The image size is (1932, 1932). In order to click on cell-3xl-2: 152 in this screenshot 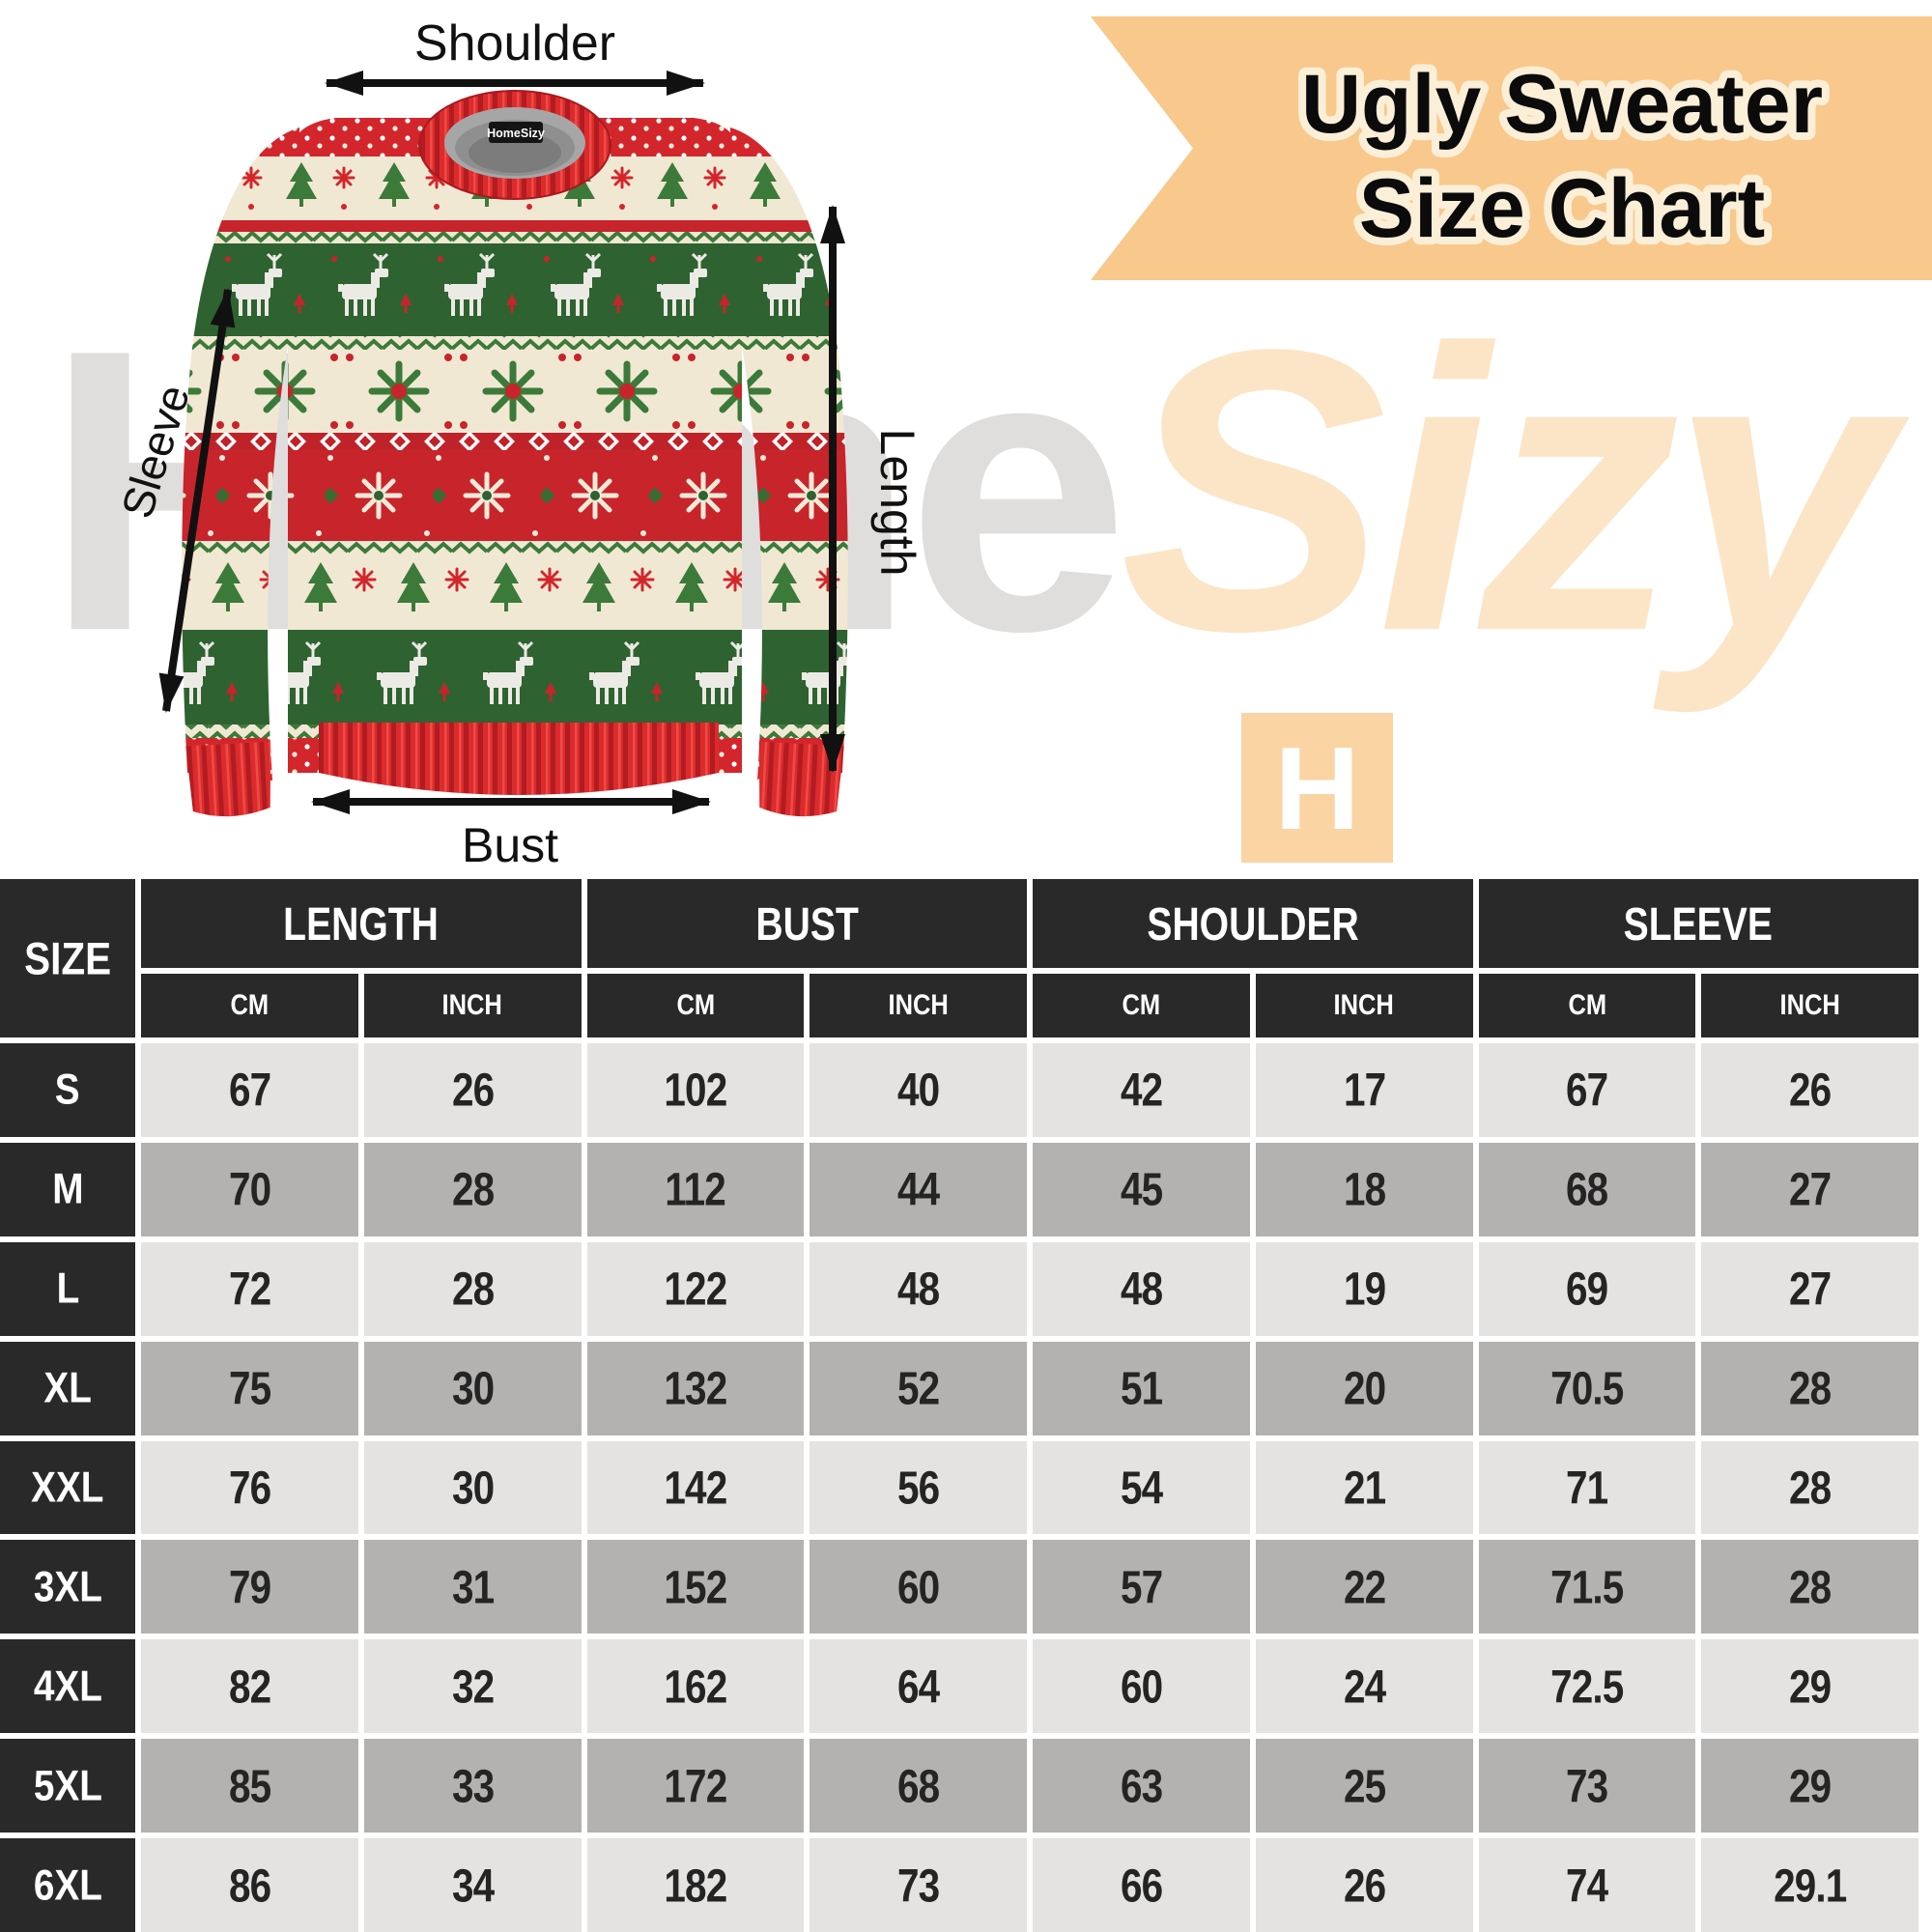, I will do `click(695, 1587)`.